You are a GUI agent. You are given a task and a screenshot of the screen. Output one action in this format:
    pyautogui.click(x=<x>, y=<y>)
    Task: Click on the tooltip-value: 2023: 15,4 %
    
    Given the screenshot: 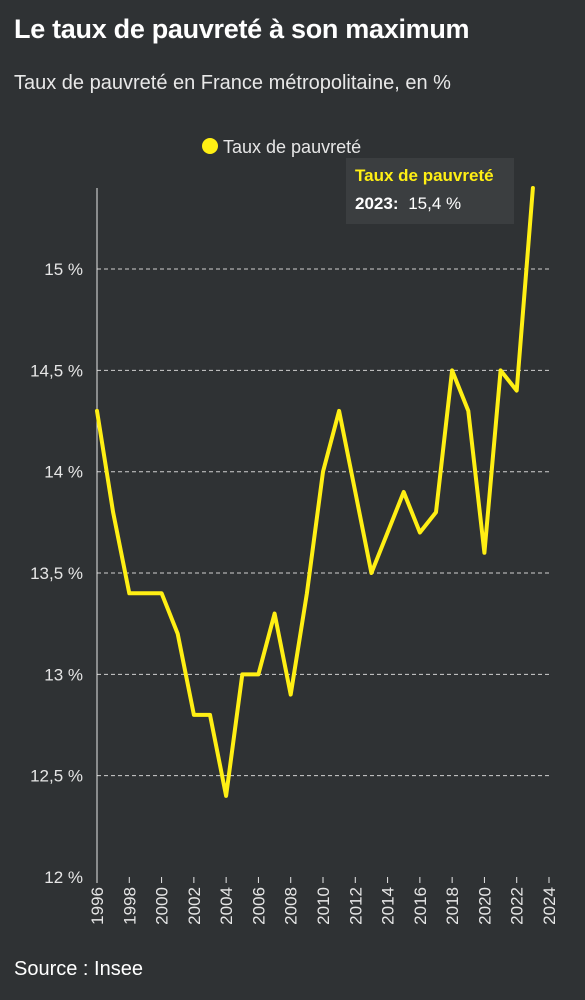 What is the action you would take?
    pyautogui.click(x=408, y=203)
    